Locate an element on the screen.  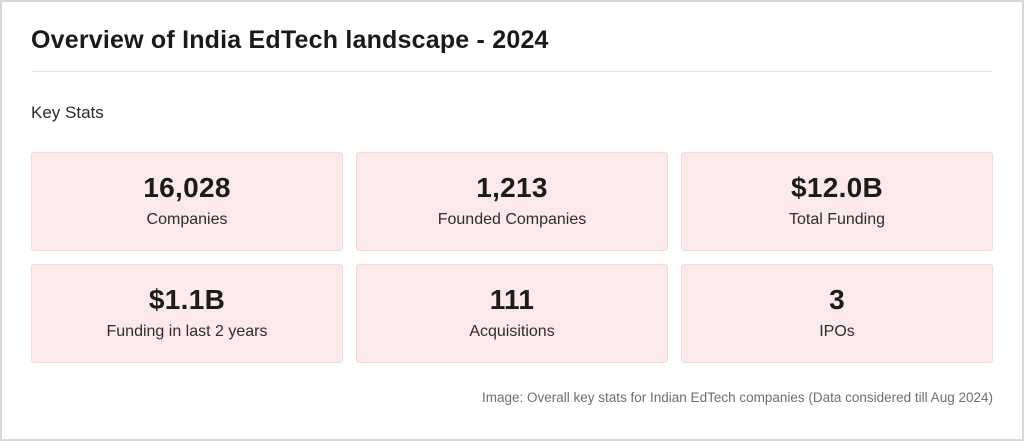
stat-value: 16,028 is located at coordinates (187, 187).